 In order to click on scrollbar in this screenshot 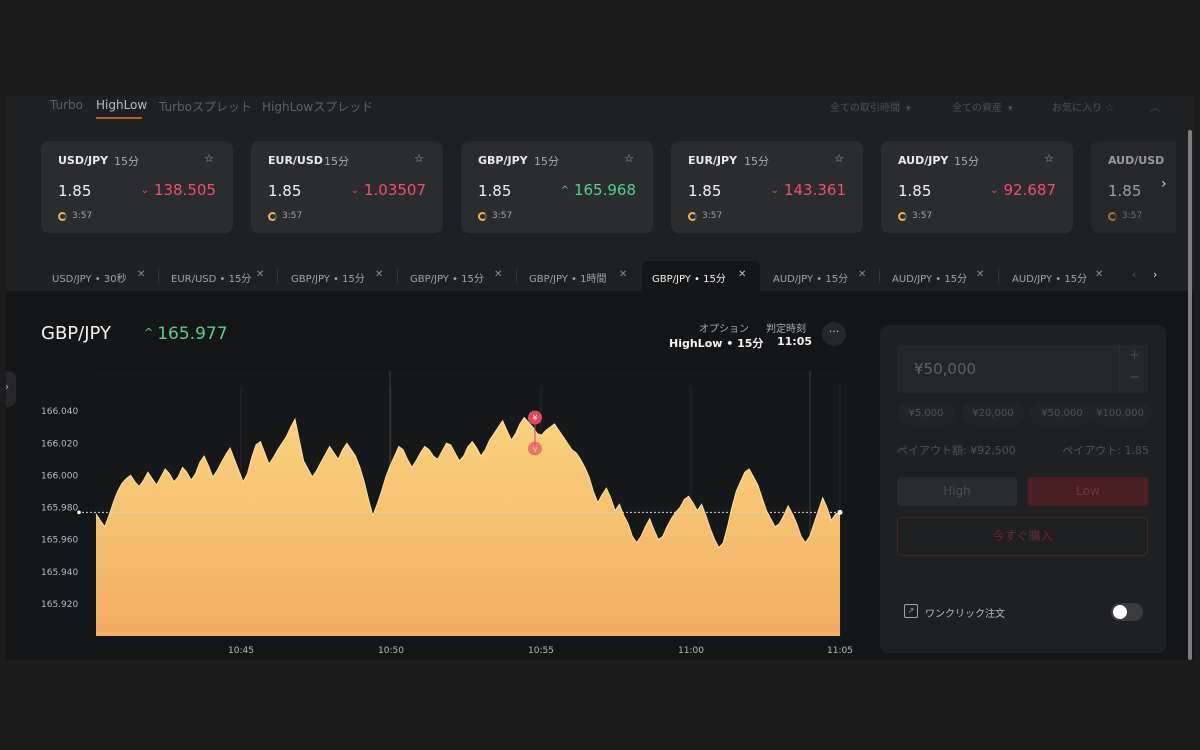, I will do `click(1190, 395)`.